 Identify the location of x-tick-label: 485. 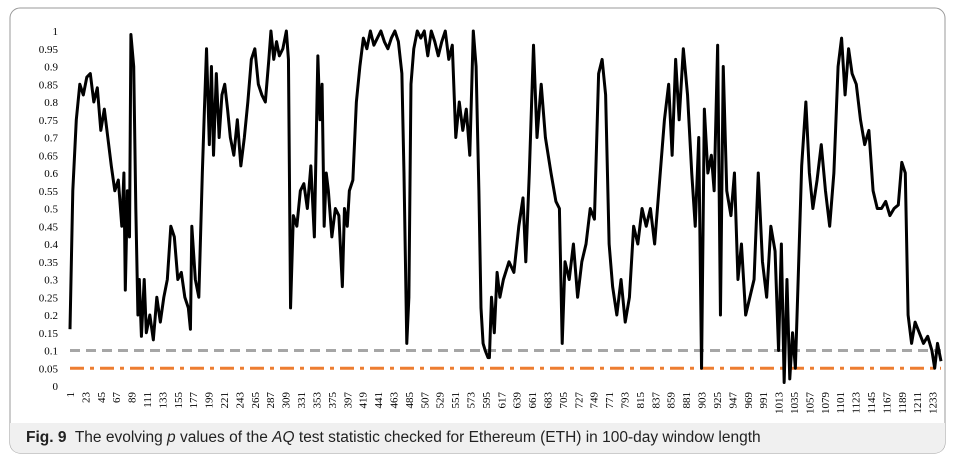
(410, 400).